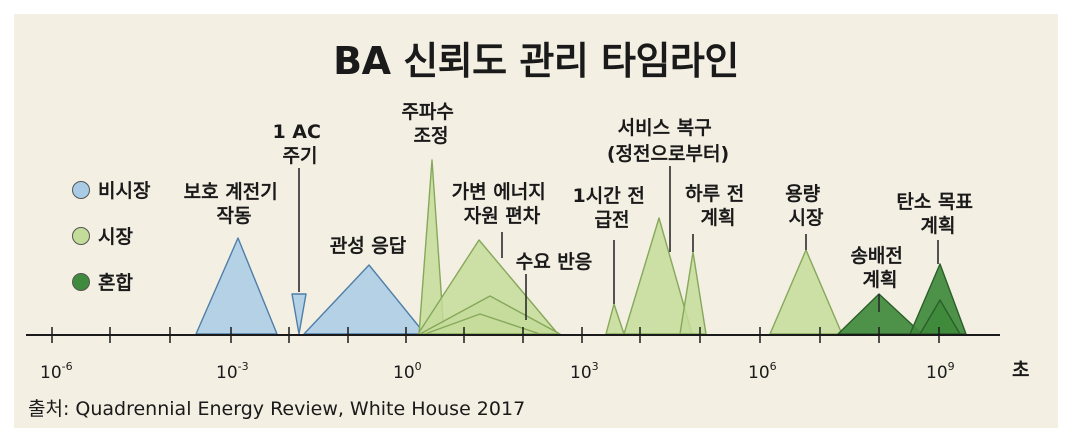  Describe the element at coordinates (658, 276) in the screenshot. I see `shape-service-restoration` at that location.